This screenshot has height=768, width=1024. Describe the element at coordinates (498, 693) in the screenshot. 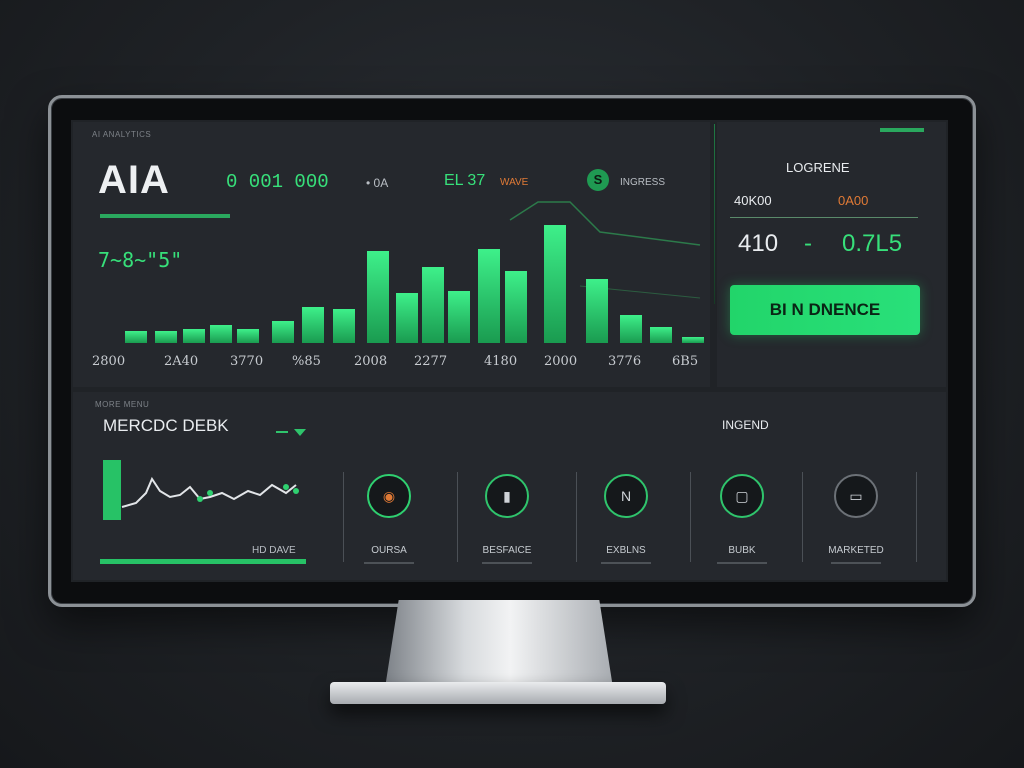

I see `monitor-stand-base` at that location.